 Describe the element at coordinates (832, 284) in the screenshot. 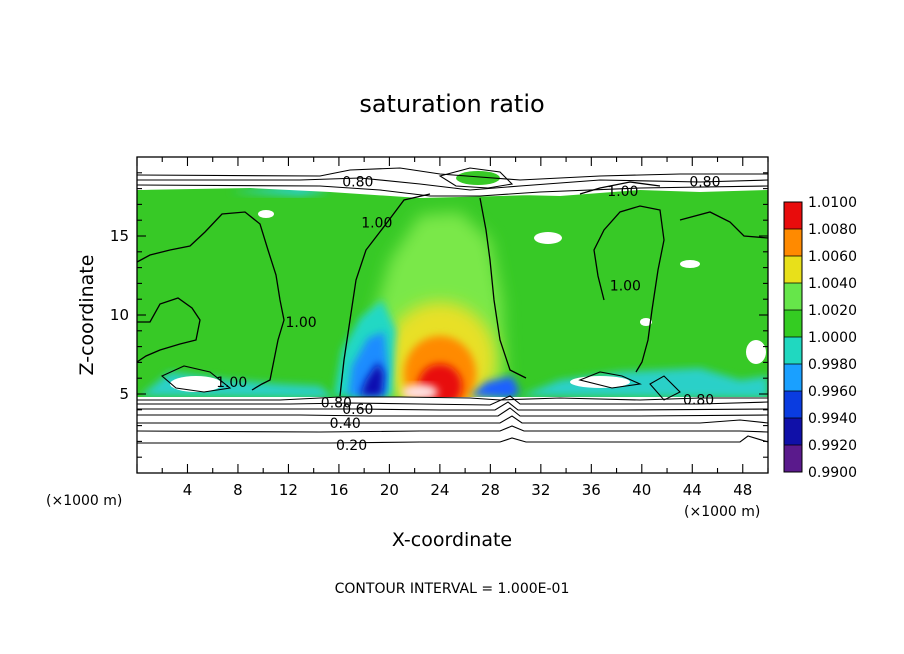

I see `colorbar-label: 1.0040` at that location.